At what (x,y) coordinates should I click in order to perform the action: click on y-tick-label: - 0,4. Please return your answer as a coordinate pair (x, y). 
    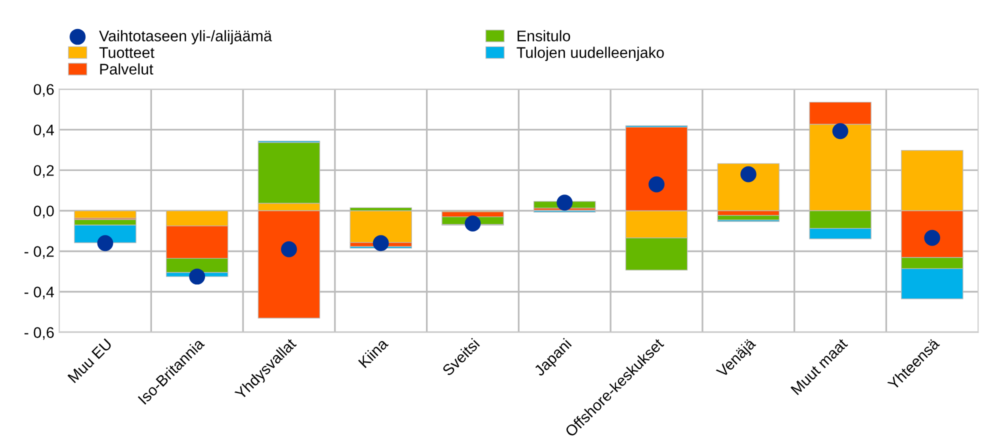
    Looking at the image, I should click on (39, 293).